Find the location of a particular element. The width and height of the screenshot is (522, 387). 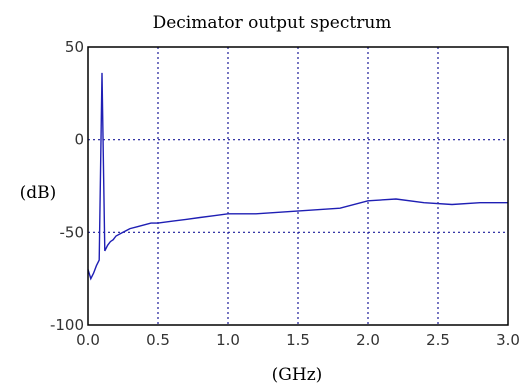

x-axis-label: (GHz) is located at coordinates (297, 375).